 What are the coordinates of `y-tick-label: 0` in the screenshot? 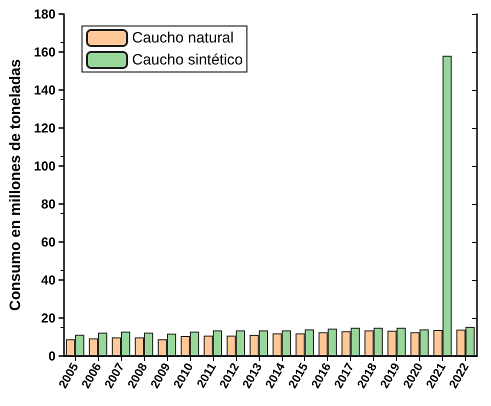 It's located at (52, 356).